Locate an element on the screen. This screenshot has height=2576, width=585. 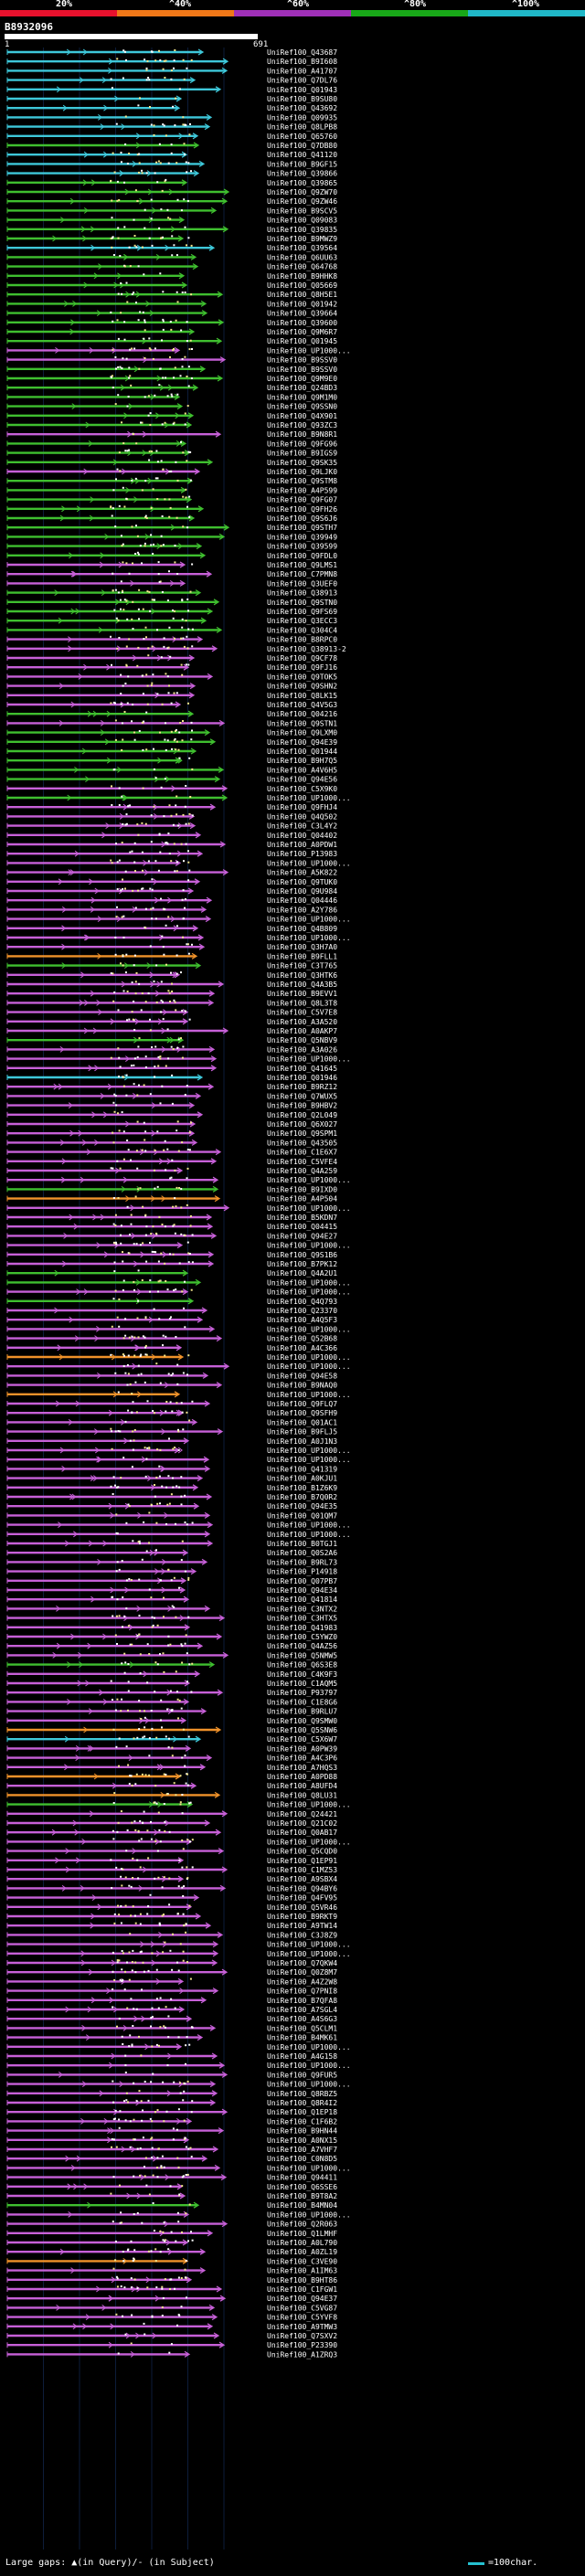
hit-id-label: UniRef100_P23390 is located at coordinates (302, 2345).